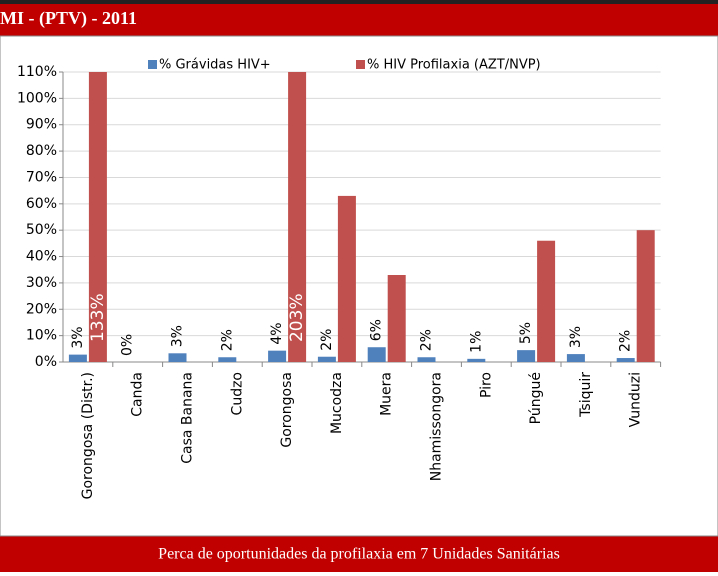 This screenshot has height=576, width=718. I want to click on value-label: 1%, so click(476, 342).